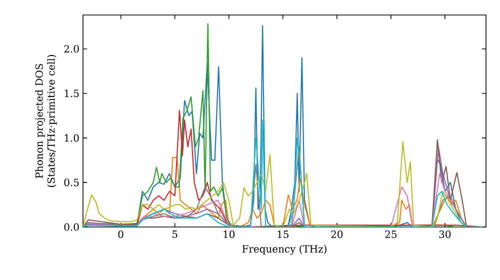  What do you see at coordinates (71, 49) in the screenshot?
I see `y-tick-label: 2.0` at bounding box center [71, 49].